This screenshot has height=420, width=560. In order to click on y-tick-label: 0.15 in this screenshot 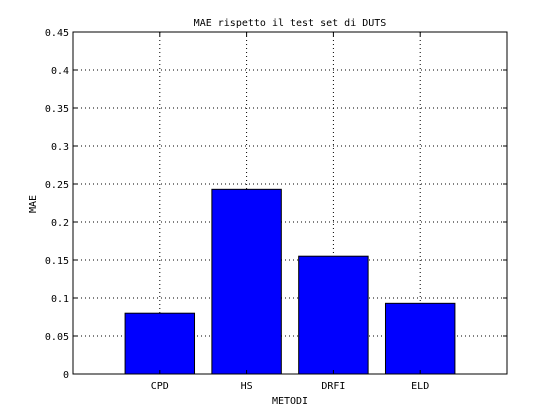, I will do `click(57, 261)`.